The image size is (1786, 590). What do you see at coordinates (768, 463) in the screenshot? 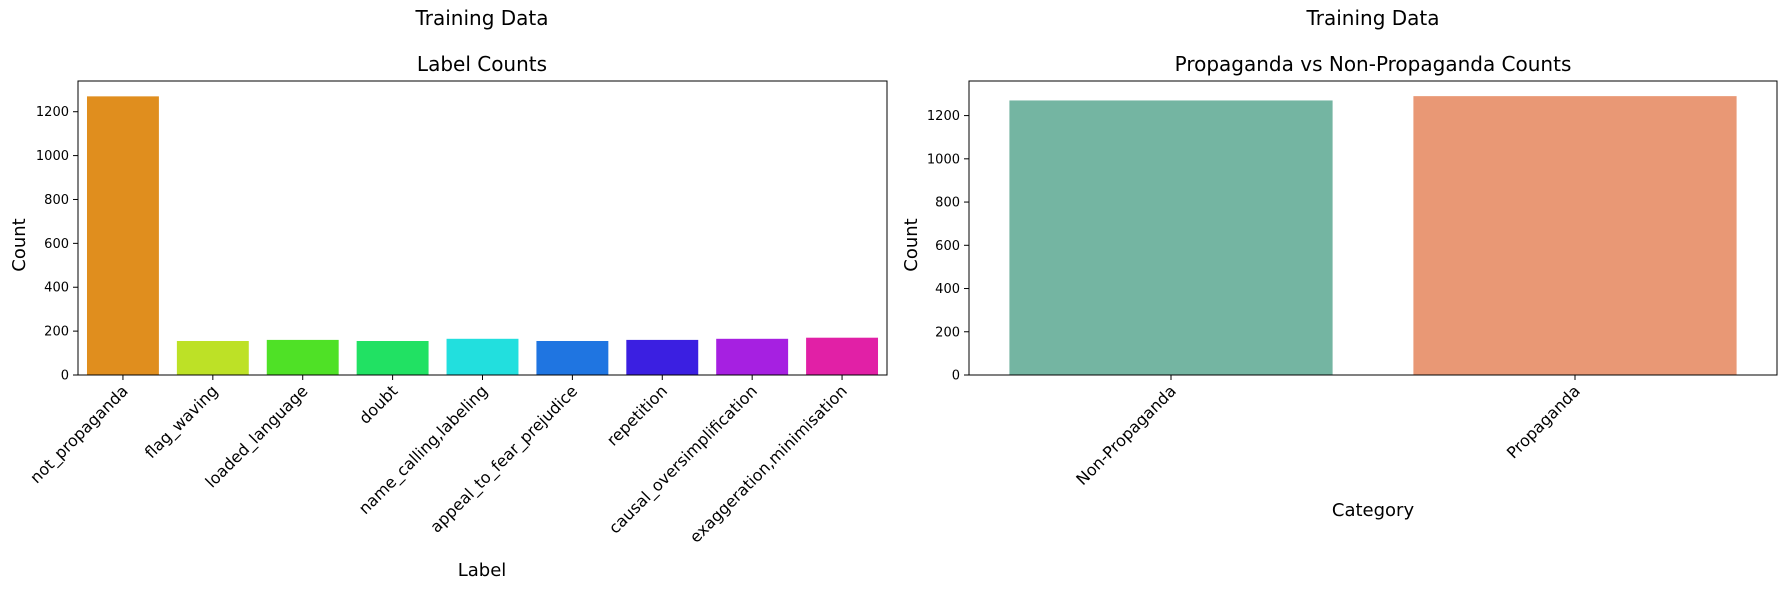
I see `x-tick-label: exaggeration,minimisation` at bounding box center [768, 463].